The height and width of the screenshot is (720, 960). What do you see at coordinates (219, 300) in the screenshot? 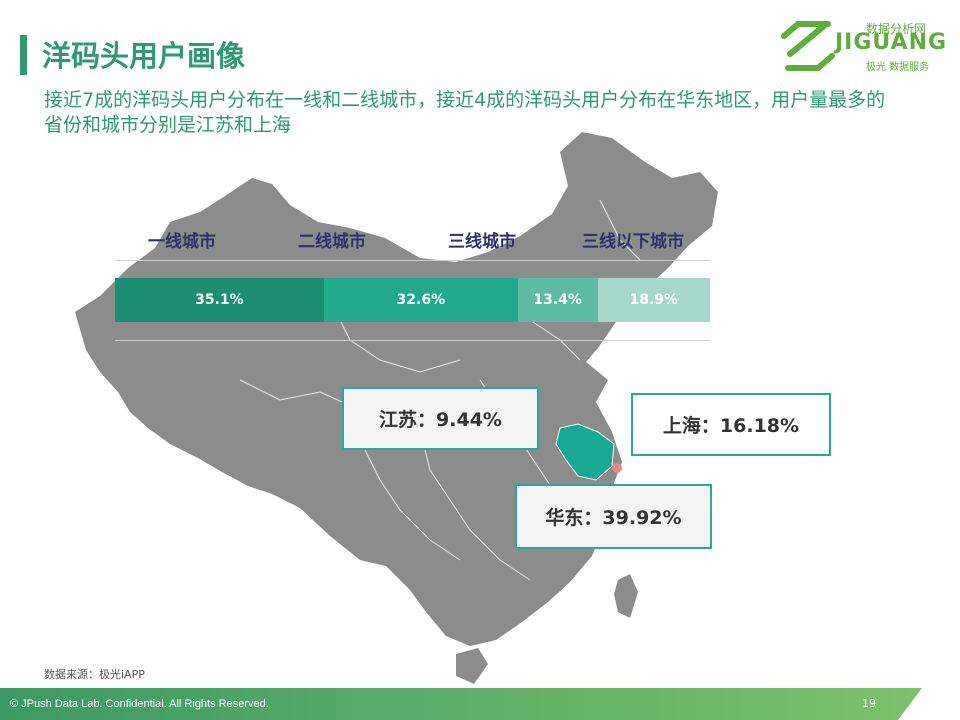
I see `bar-segment: 35.1%` at bounding box center [219, 300].